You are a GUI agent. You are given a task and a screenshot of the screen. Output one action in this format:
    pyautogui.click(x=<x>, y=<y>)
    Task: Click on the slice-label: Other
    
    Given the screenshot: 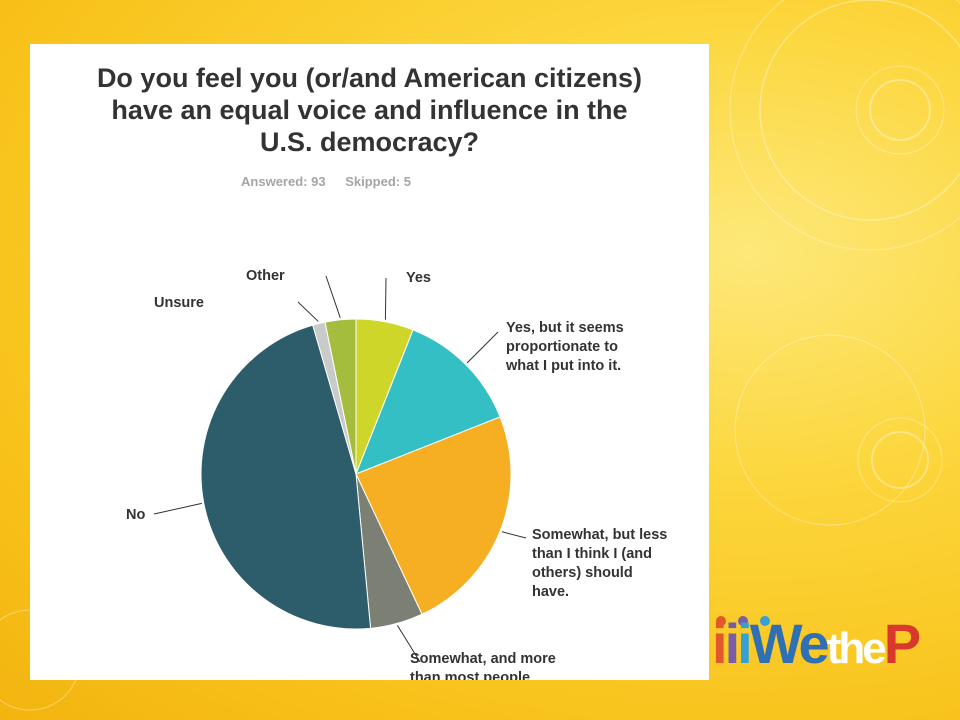 What is the action you would take?
    pyautogui.click(x=265, y=276)
    